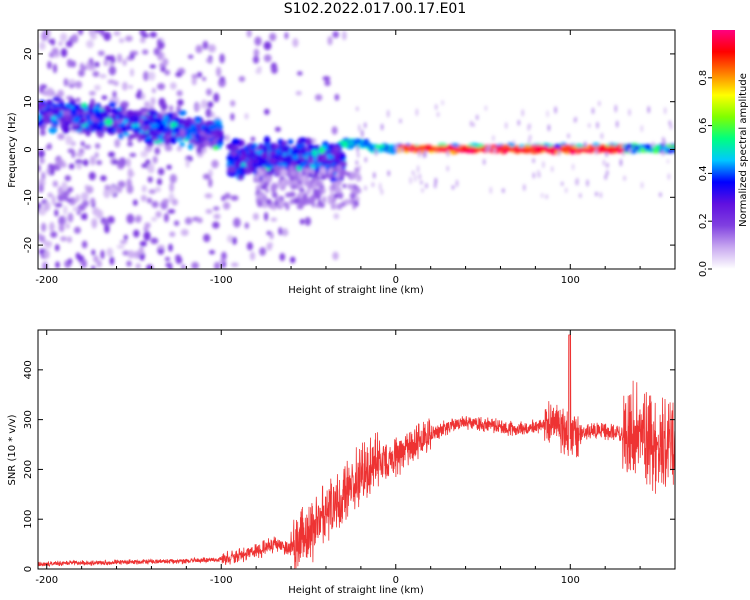 The width and height of the screenshot is (750, 600). What do you see at coordinates (723, 149) in the screenshot?
I see `colorbar-bar` at bounding box center [723, 149].